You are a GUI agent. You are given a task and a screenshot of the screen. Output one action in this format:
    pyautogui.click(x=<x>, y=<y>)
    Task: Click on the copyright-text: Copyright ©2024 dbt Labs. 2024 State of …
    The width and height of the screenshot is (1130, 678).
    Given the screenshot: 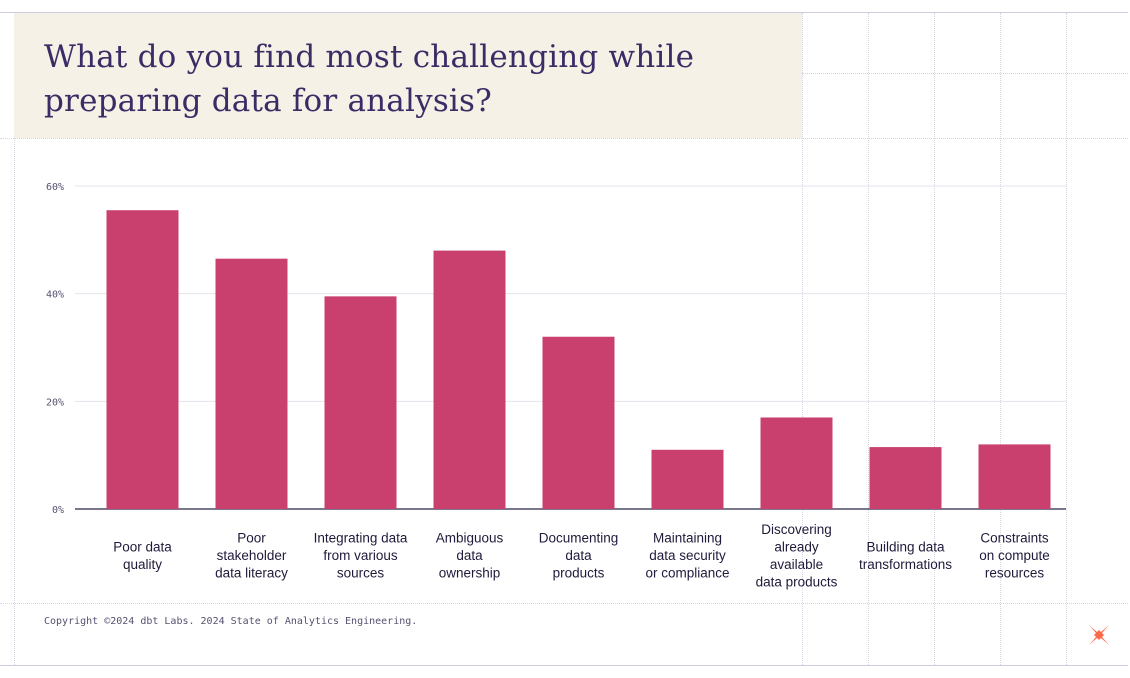 What is the action you would take?
    pyautogui.click(x=231, y=621)
    